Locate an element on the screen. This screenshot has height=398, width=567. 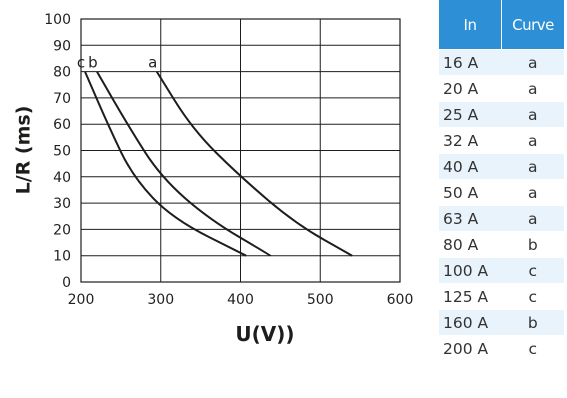
cell-rated-current: 50 A is located at coordinates (470, 192).